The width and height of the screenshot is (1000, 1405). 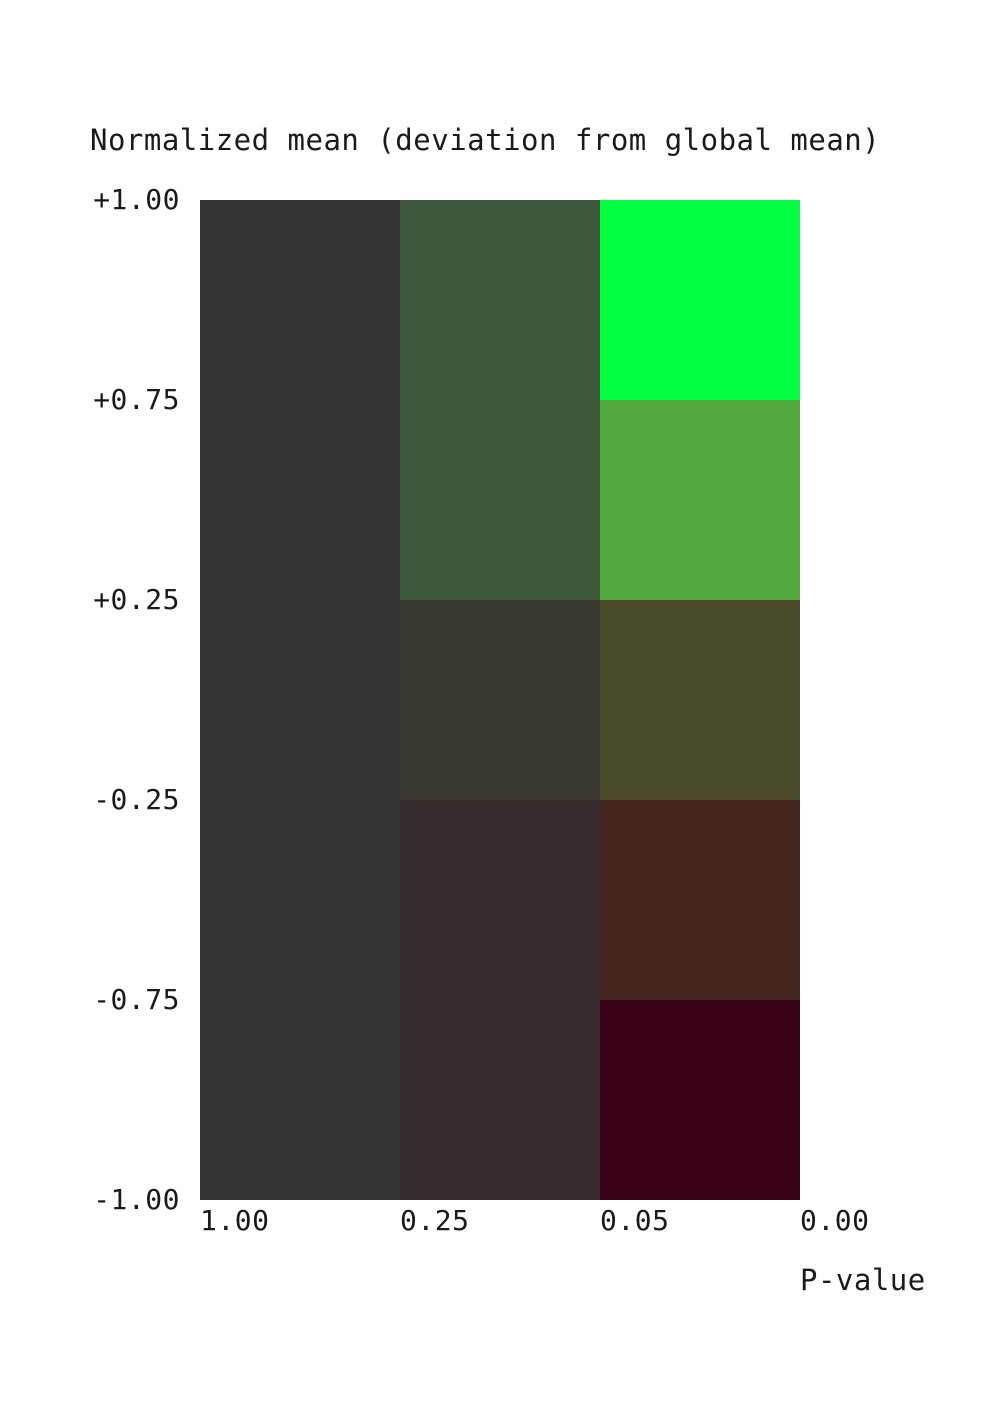 I want to click on y-tick-label: +1.00, so click(x=136, y=199).